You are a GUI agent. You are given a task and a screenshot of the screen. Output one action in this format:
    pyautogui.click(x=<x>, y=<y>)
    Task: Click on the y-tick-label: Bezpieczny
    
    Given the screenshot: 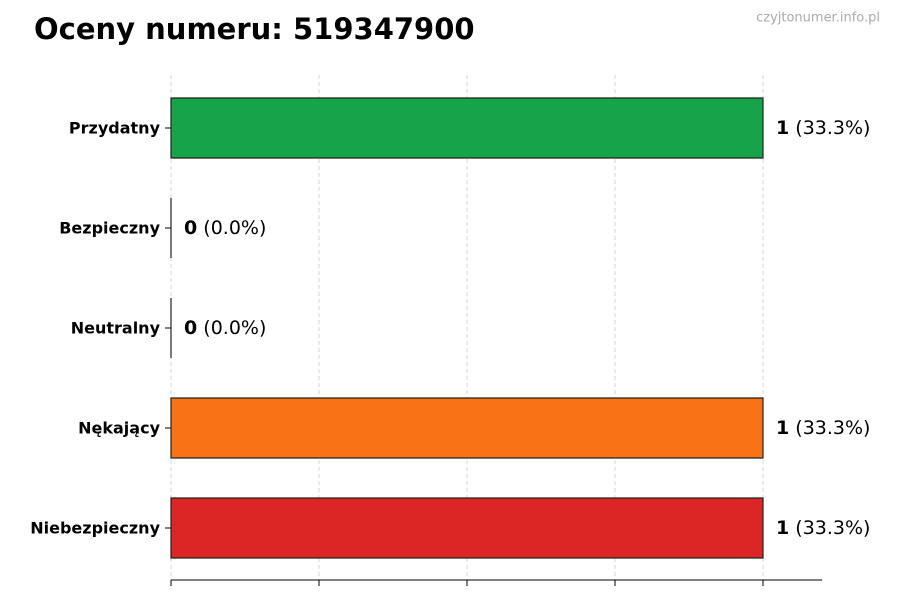 What is the action you would take?
    pyautogui.click(x=109, y=228)
    